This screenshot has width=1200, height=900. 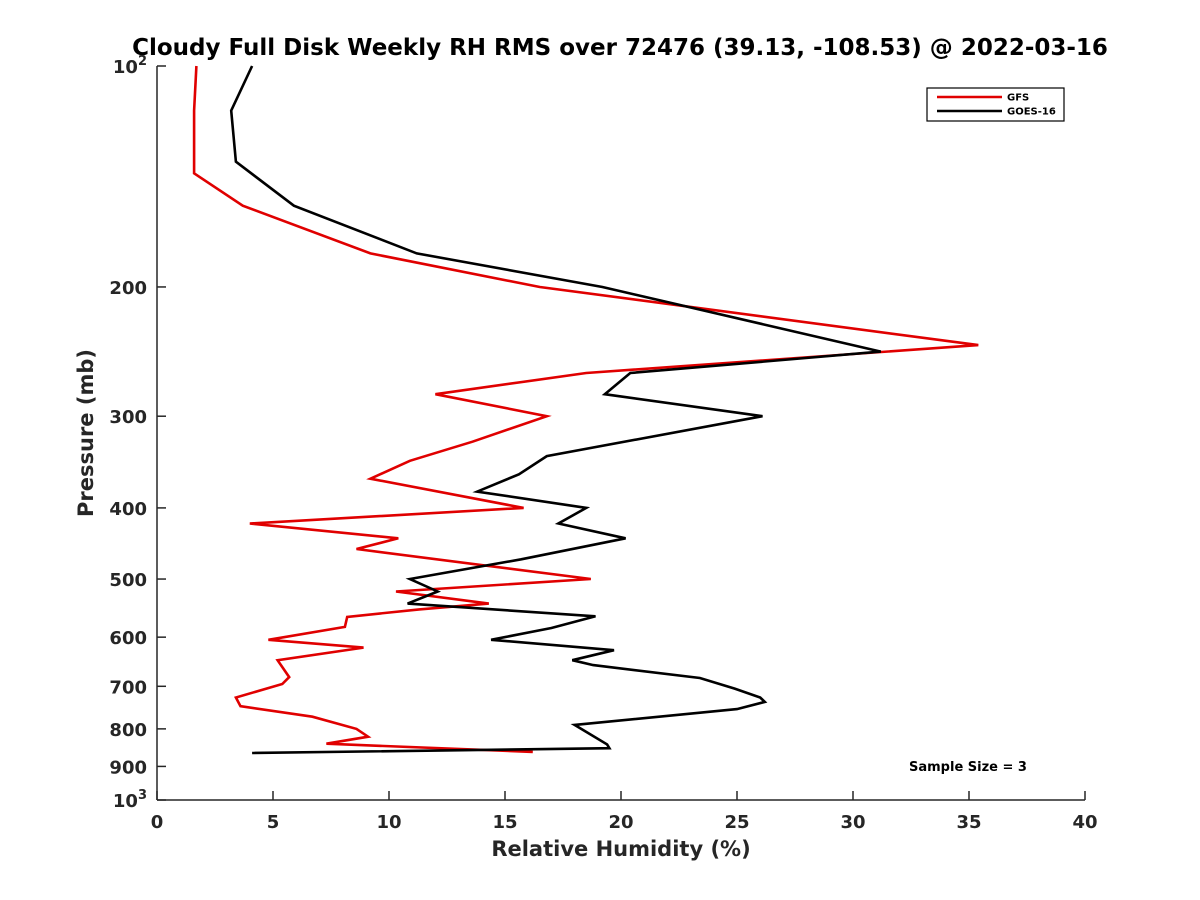 What do you see at coordinates (968, 767) in the screenshot?
I see `sample-size-annotation: Sample Size = 3` at bounding box center [968, 767].